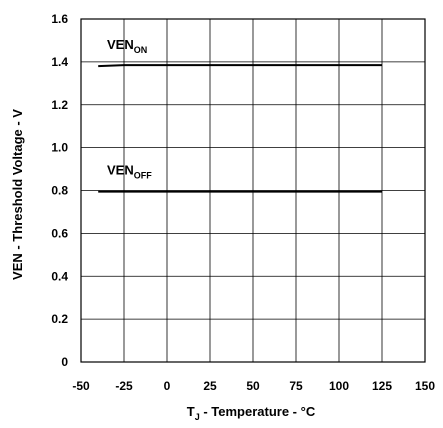  Describe the element at coordinates (382, 386) in the screenshot. I see `x-tick-label: 125` at that location.